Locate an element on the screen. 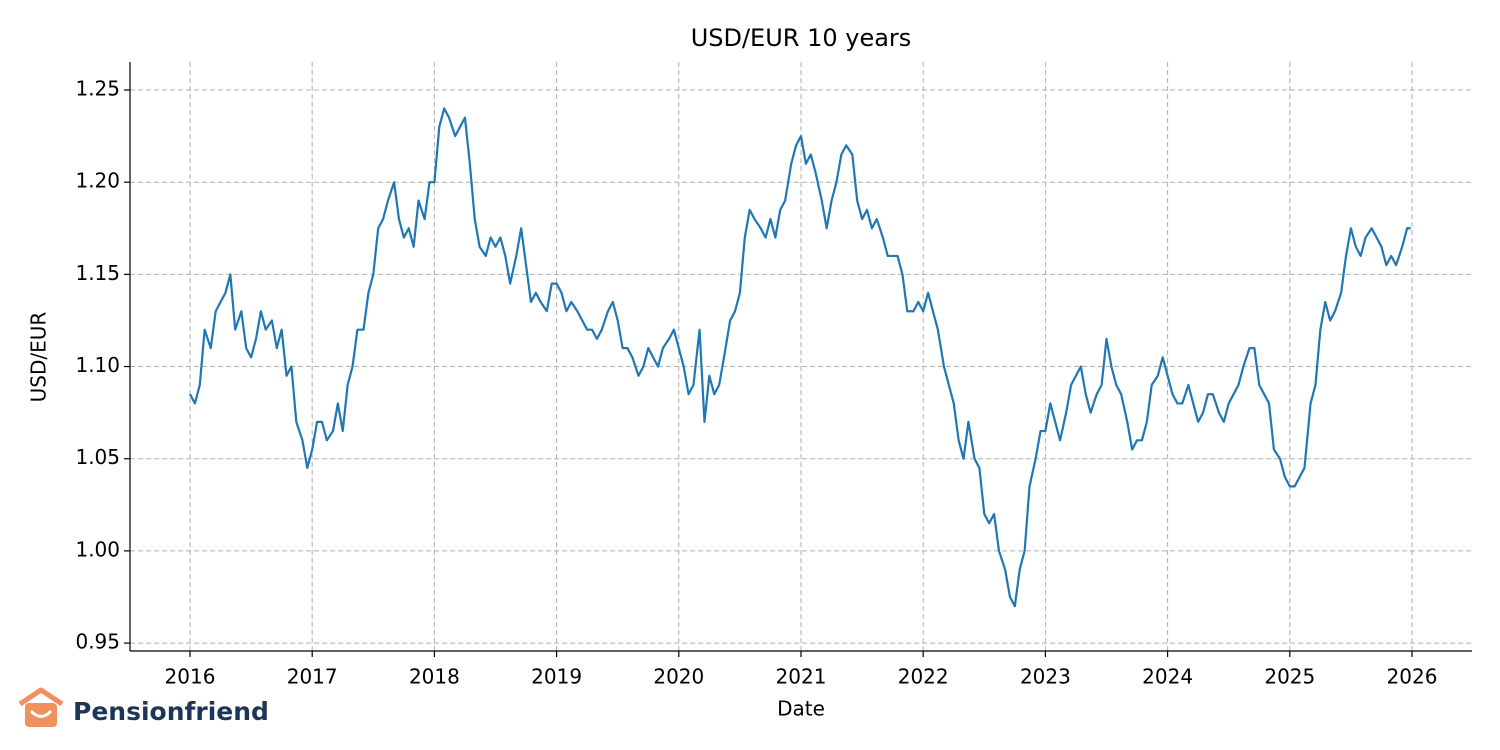  x-tick-label: 2022 is located at coordinates (923, 677).